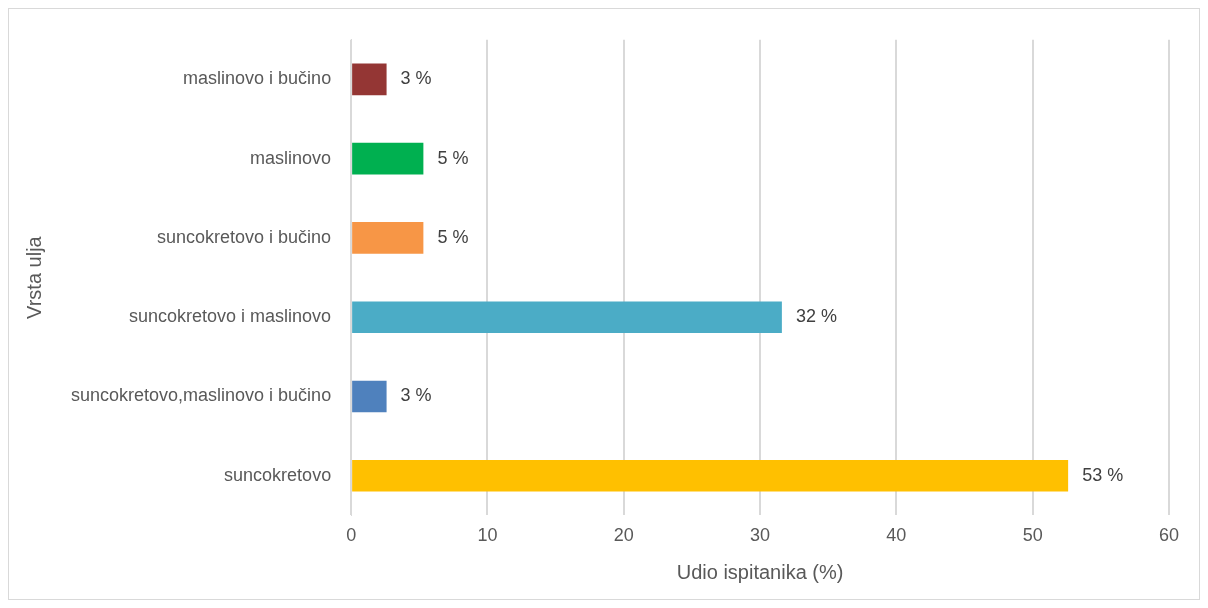  Describe the element at coordinates (487, 535) in the screenshot. I see `x-tick-label: 10` at that location.